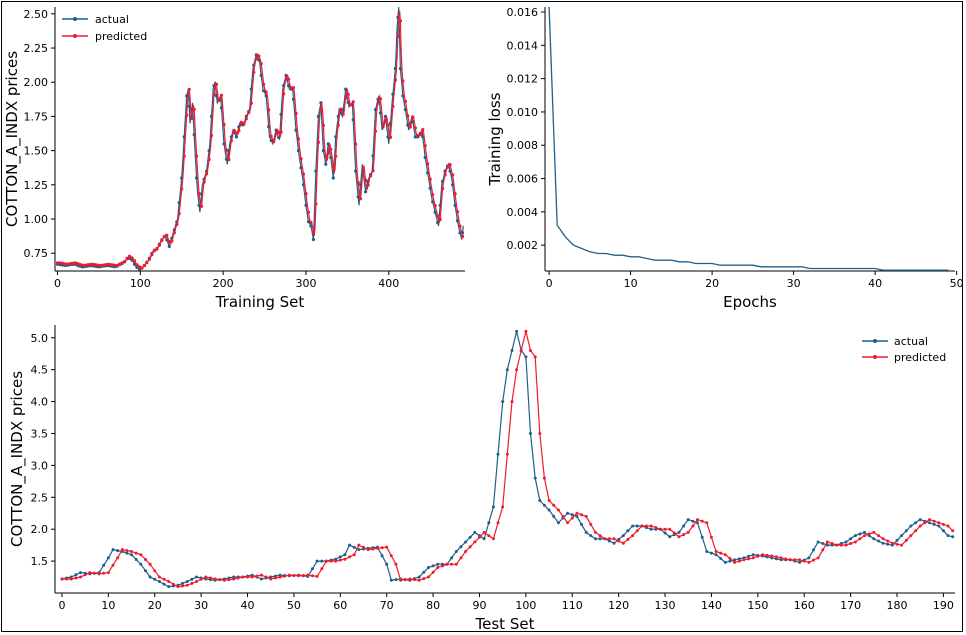  I want to click on test-legend: actual predicted, so click(904, 349).